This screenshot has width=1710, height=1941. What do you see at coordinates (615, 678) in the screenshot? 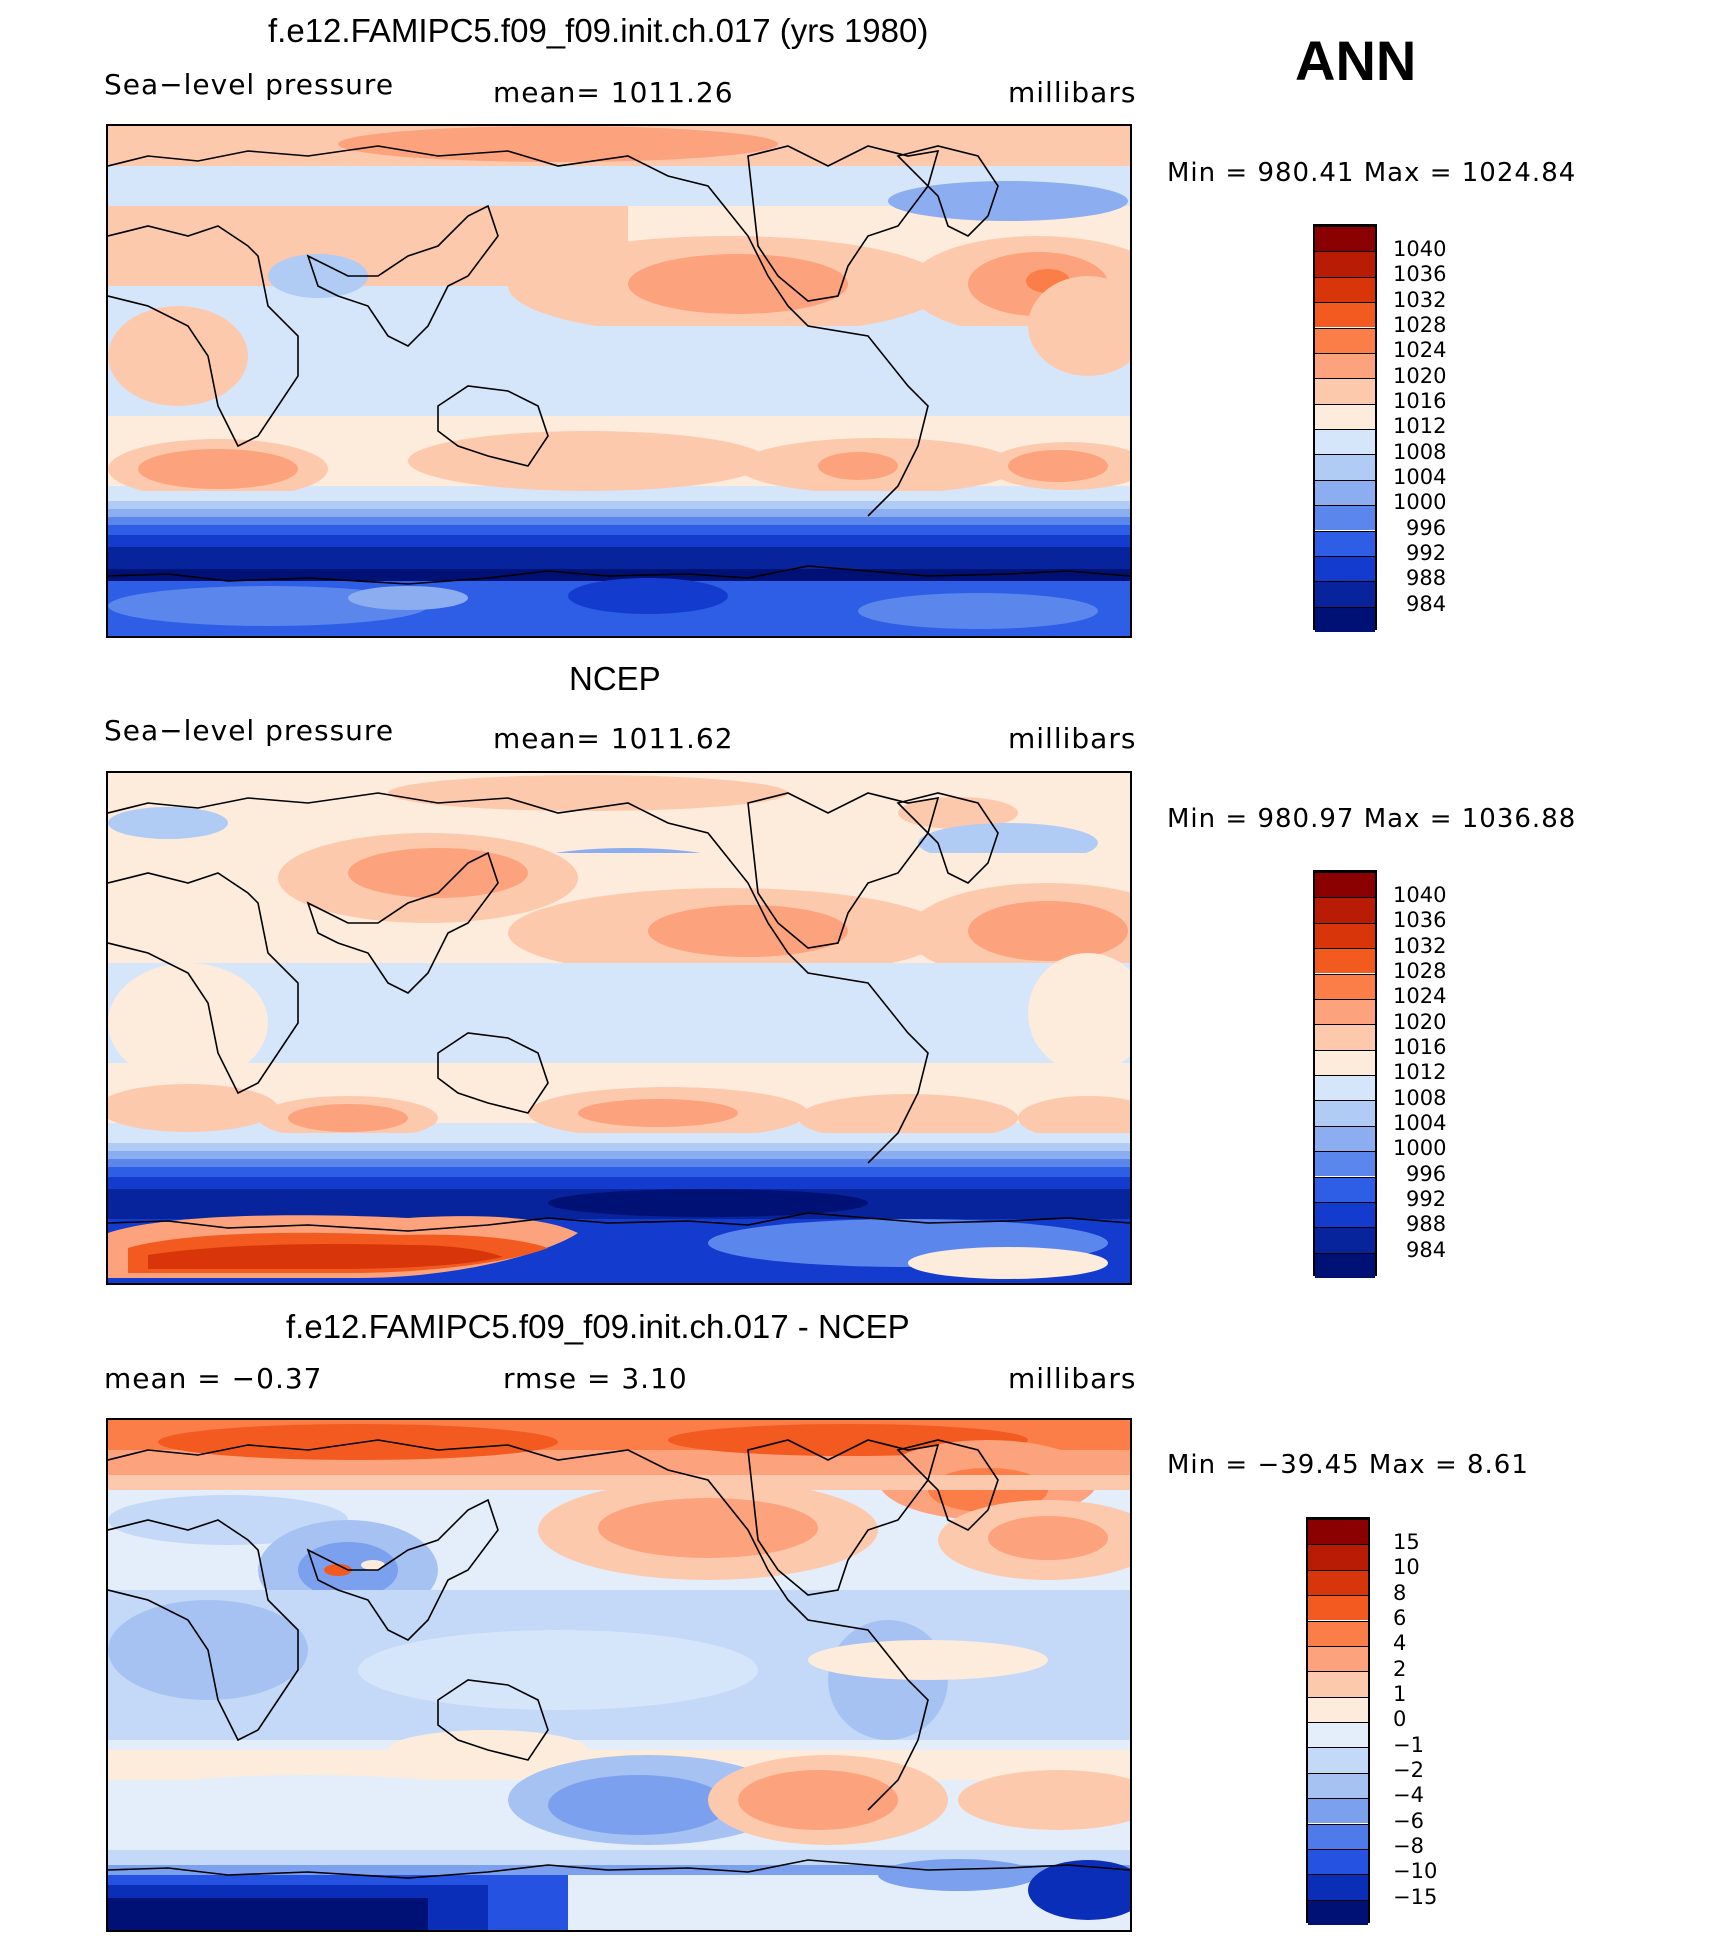
I see `panel-title: NCEP` at bounding box center [615, 678].